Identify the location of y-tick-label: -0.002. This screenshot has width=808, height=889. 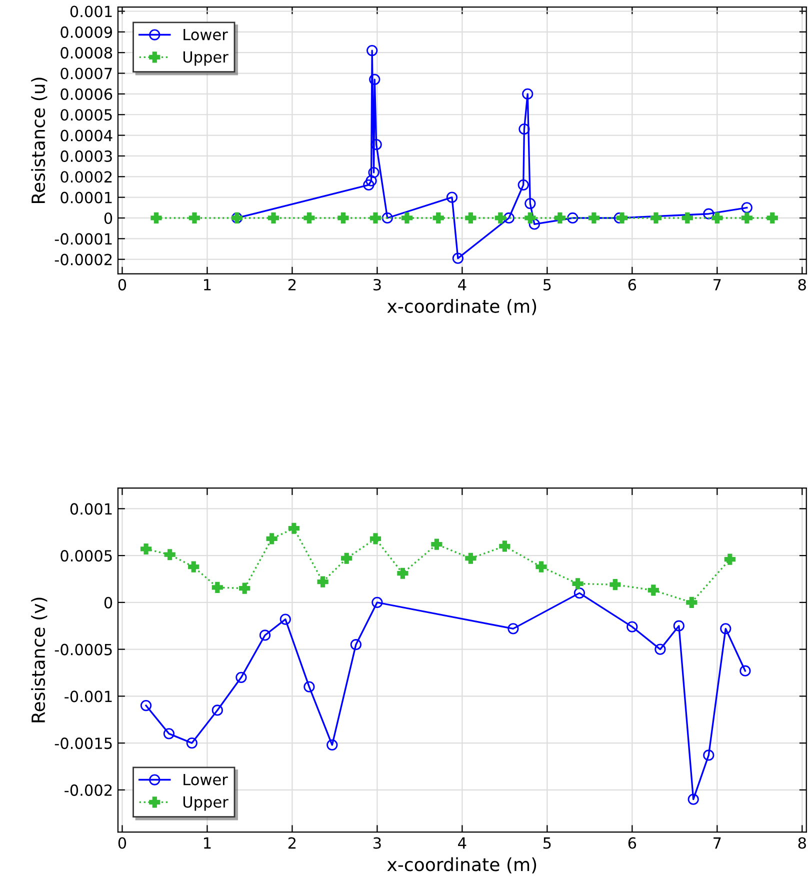
(88, 790).